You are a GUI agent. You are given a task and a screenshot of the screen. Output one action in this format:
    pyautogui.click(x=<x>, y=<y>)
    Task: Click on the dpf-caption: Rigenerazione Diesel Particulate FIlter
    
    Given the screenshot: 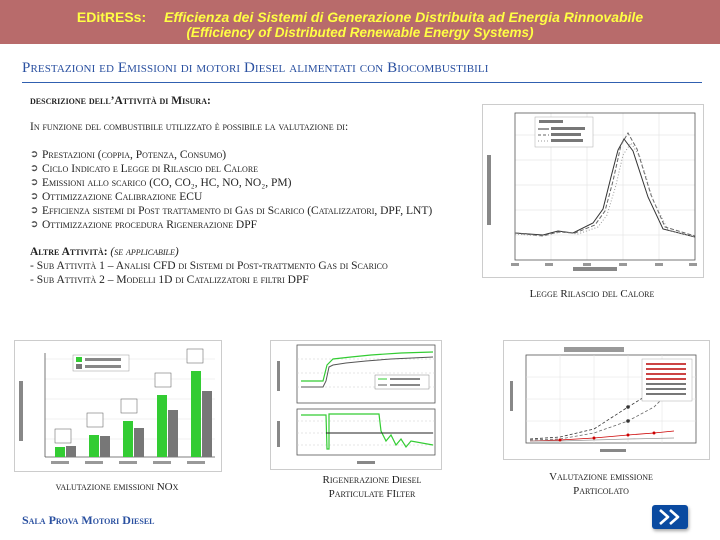 What is the action you would take?
    pyautogui.click(x=372, y=487)
    